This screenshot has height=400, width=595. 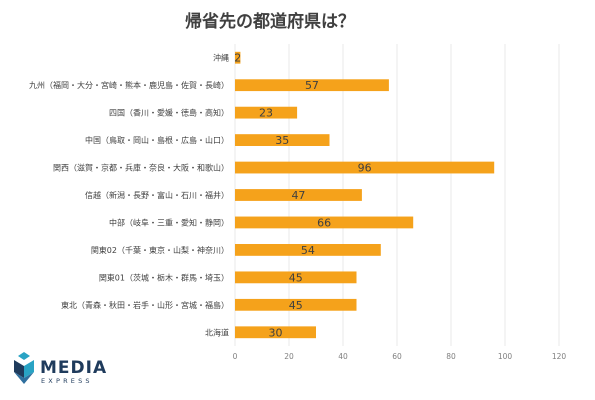 What do you see at coordinates (73, 368) in the screenshot?
I see `logo-name: MEDIA` at bounding box center [73, 368].